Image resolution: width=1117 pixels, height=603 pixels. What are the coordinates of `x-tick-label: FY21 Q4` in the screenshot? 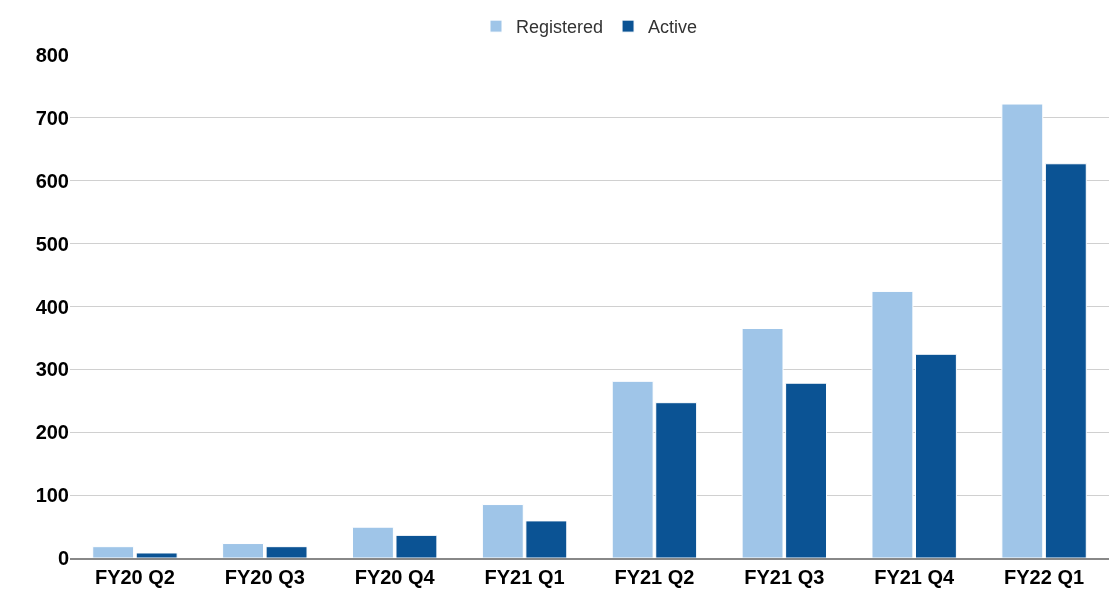 It's located at (915, 576).